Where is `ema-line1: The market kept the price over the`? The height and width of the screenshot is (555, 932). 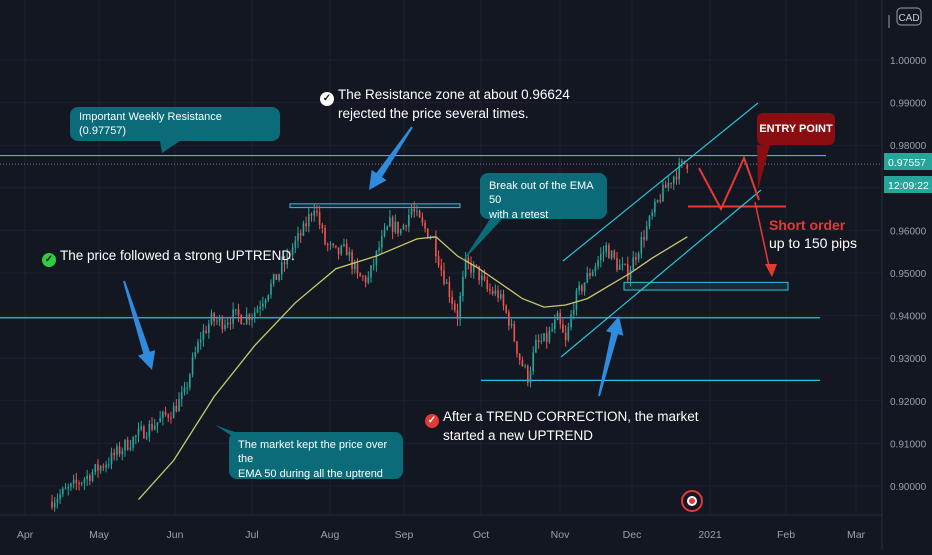 ema-line1: The market kept the price over the is located at coordinates (313, 452).